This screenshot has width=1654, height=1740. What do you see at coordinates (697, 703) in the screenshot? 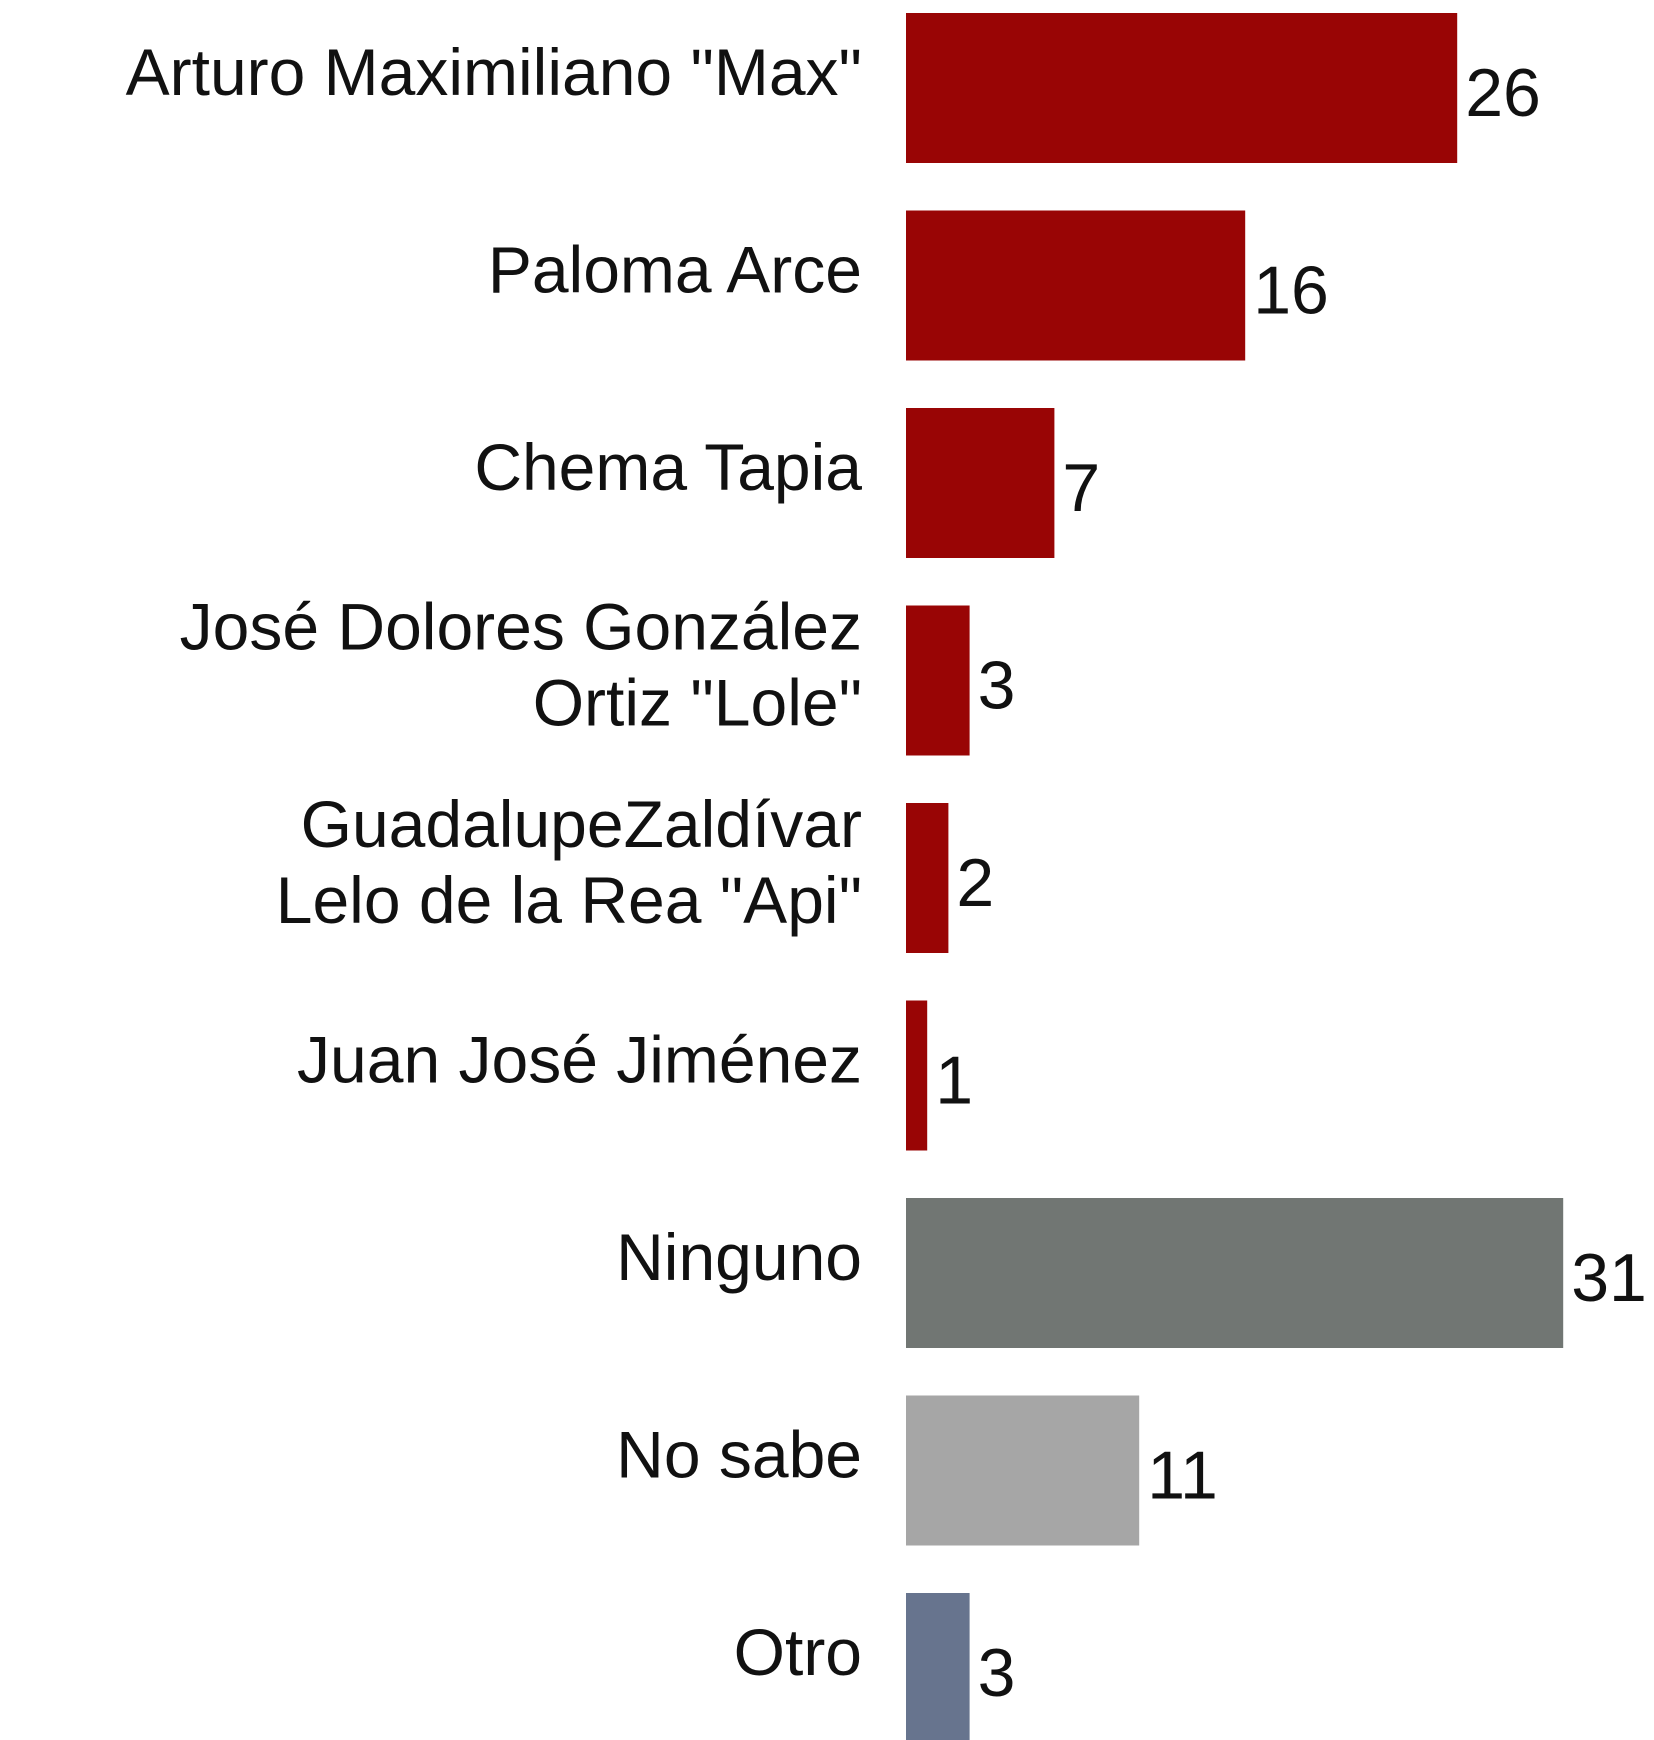
I see `category-line: Ortiz "Lole"` at bounding box center [697, 703].